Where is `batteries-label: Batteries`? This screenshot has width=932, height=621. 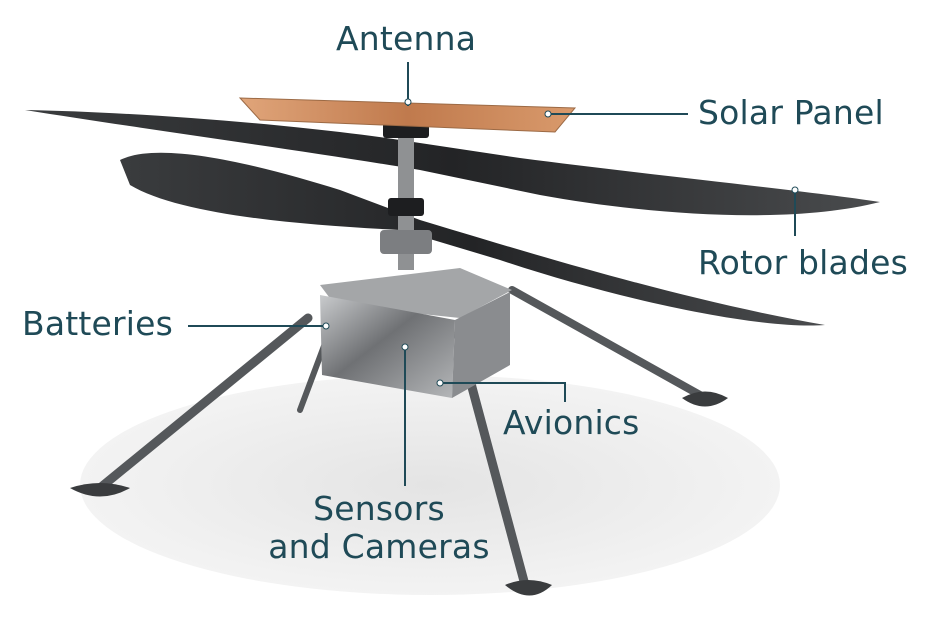
batteries-label: Batteries is located at coordinates (98, 323).